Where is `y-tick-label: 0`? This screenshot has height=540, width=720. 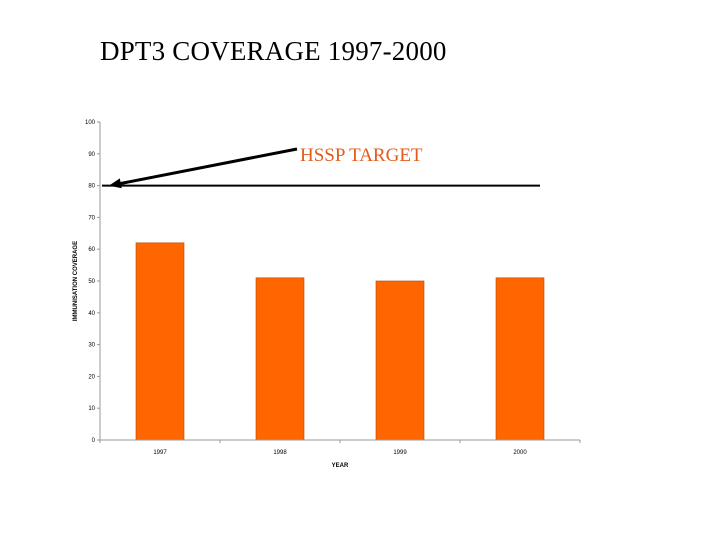 y-tick-label: 0 is located at coordinates (94, 441).